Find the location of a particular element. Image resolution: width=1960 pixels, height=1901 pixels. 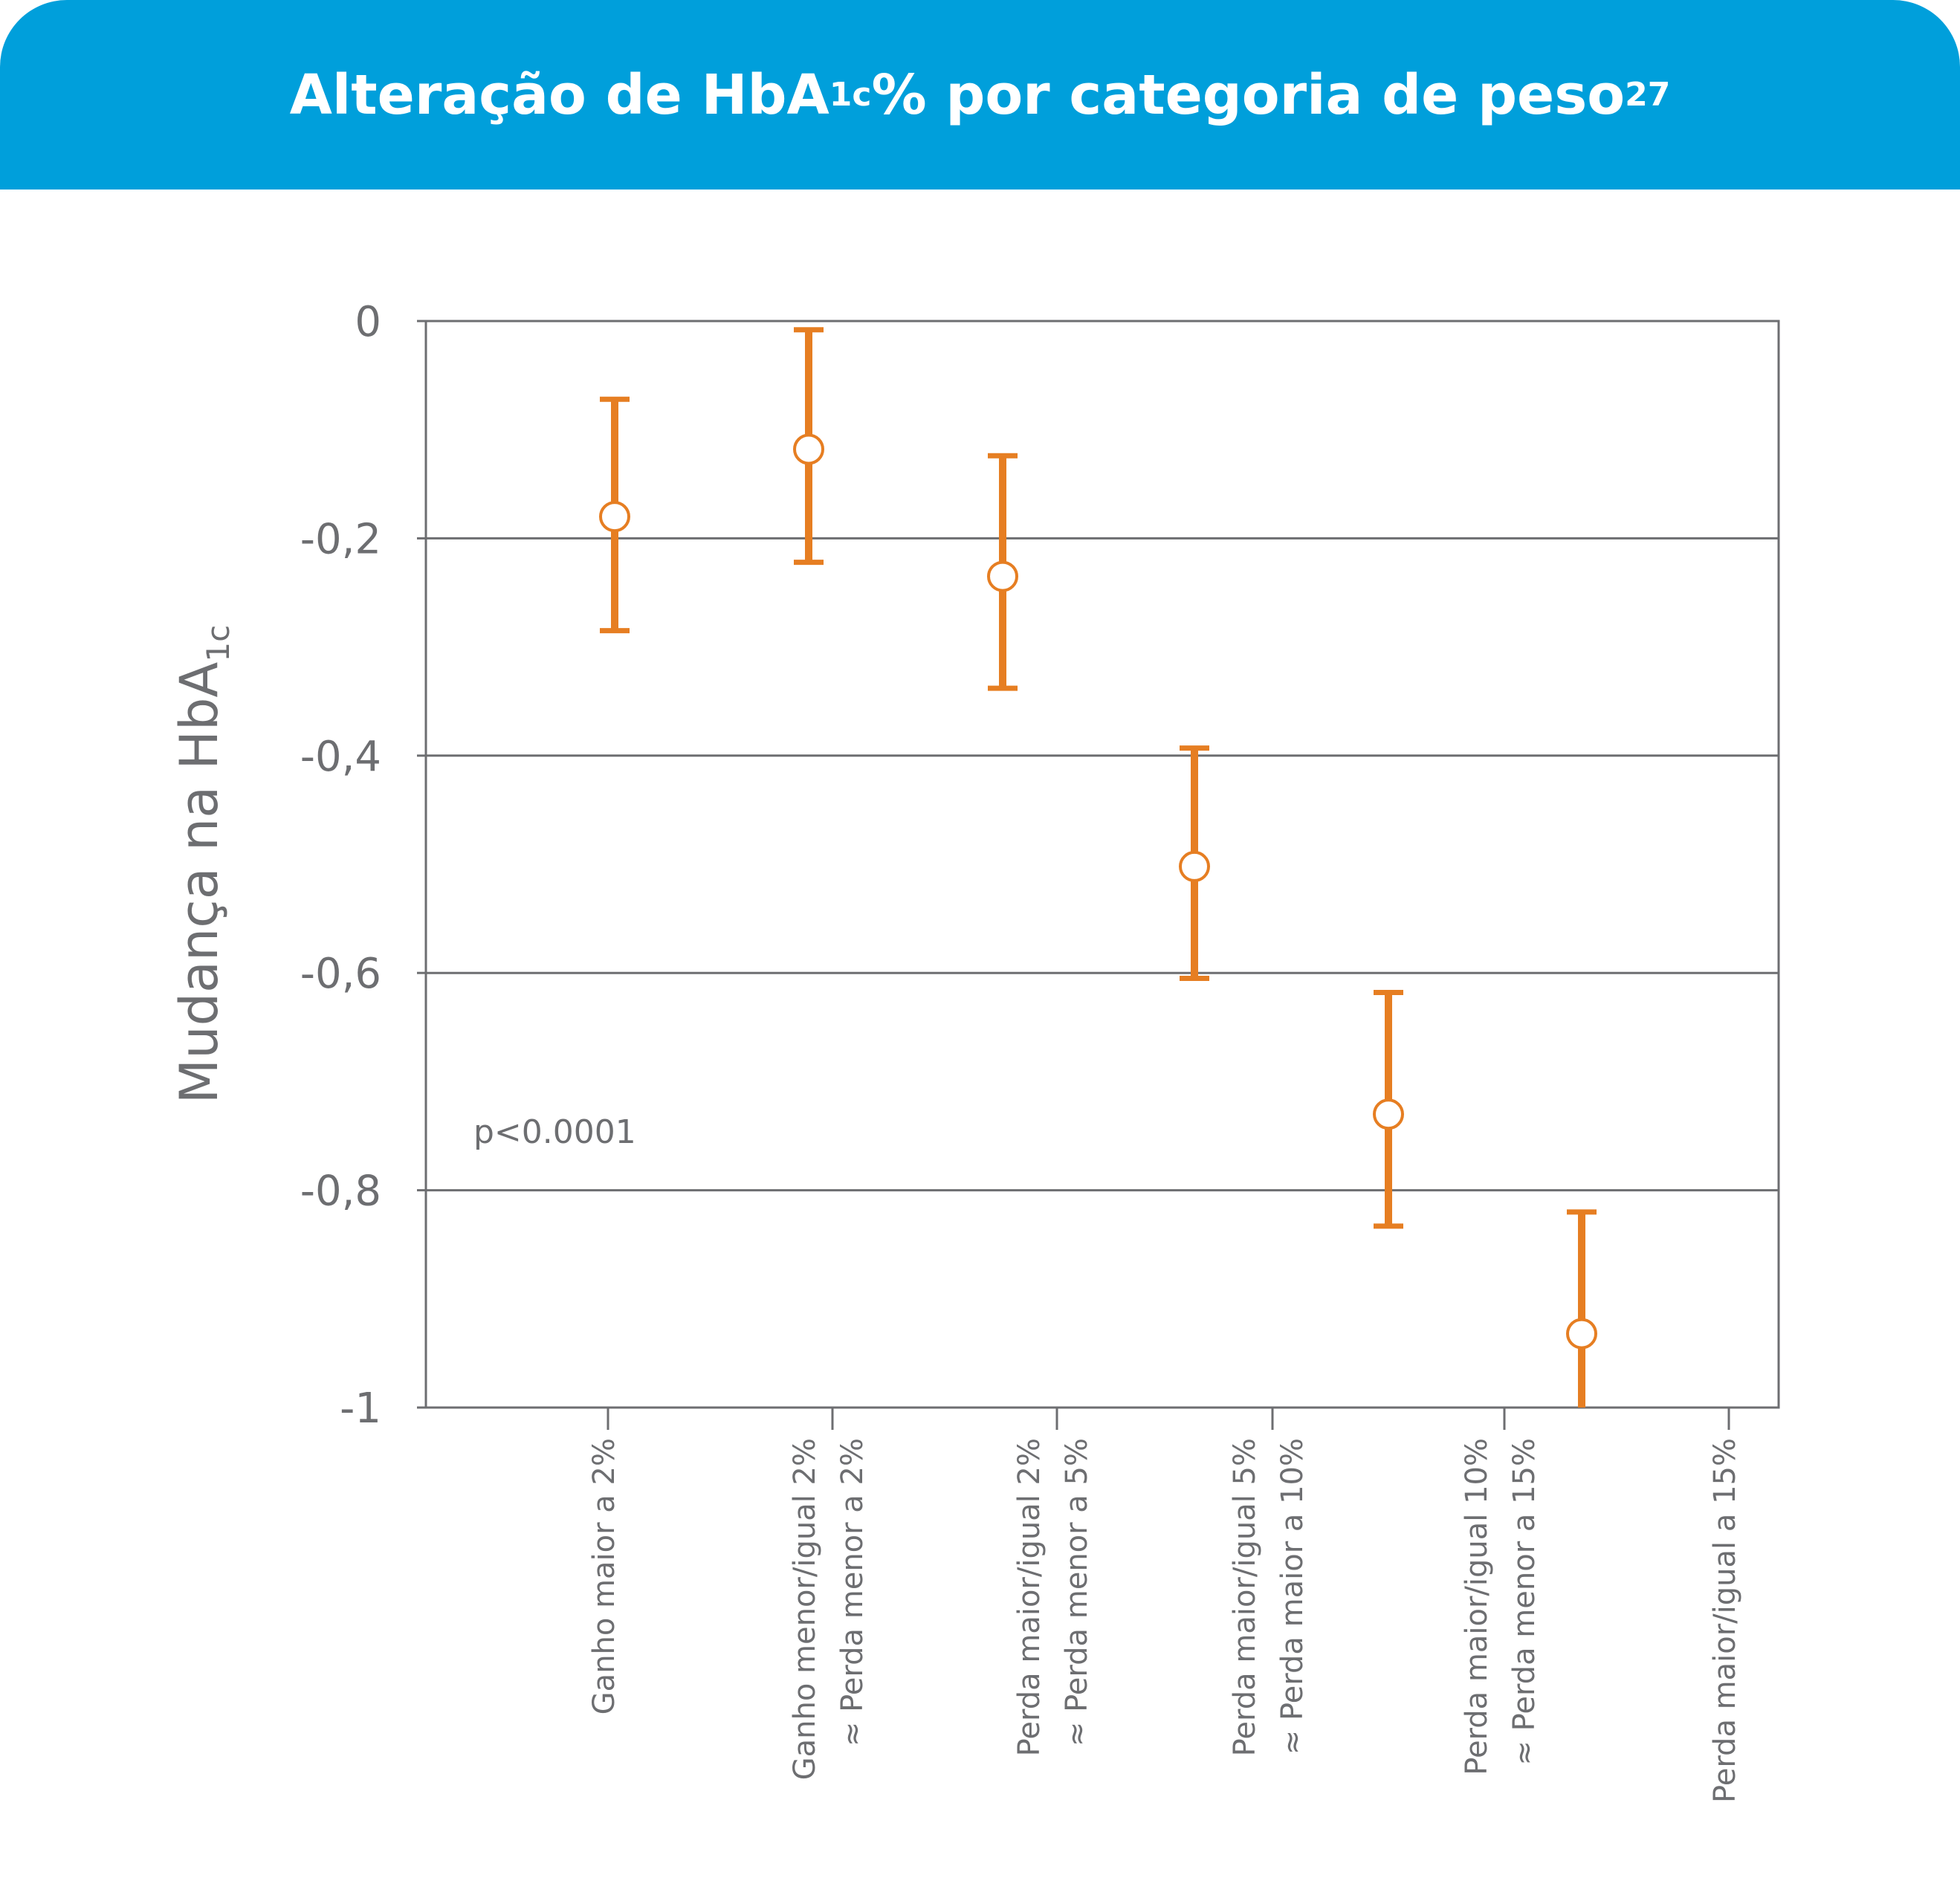

x-category-label-line: Perda maior/igual 10% is located at coordinates (1477, 1607).